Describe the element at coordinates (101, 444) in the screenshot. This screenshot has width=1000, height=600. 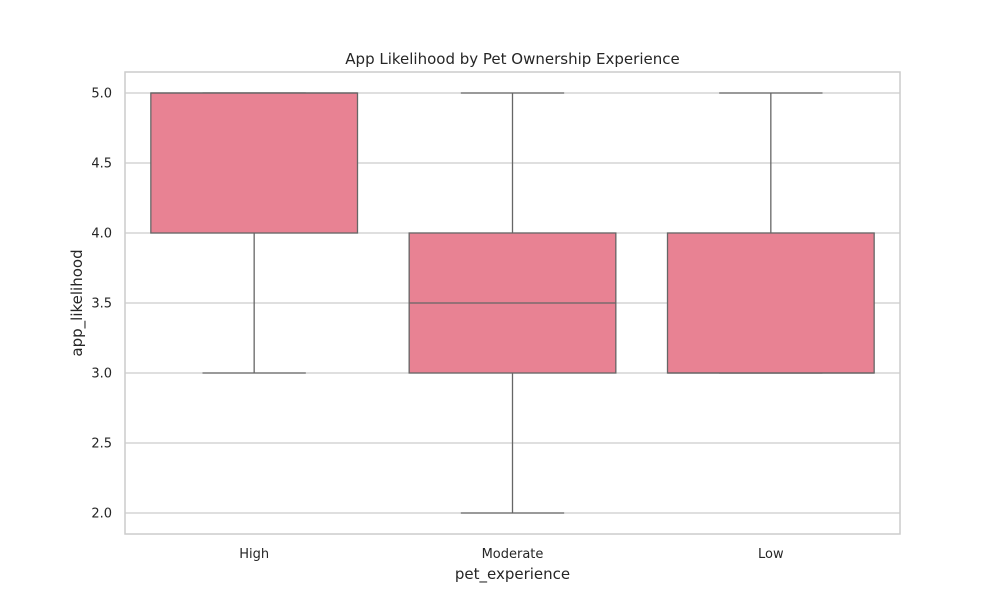
I see `y-tick-label: 2.5` at that location.